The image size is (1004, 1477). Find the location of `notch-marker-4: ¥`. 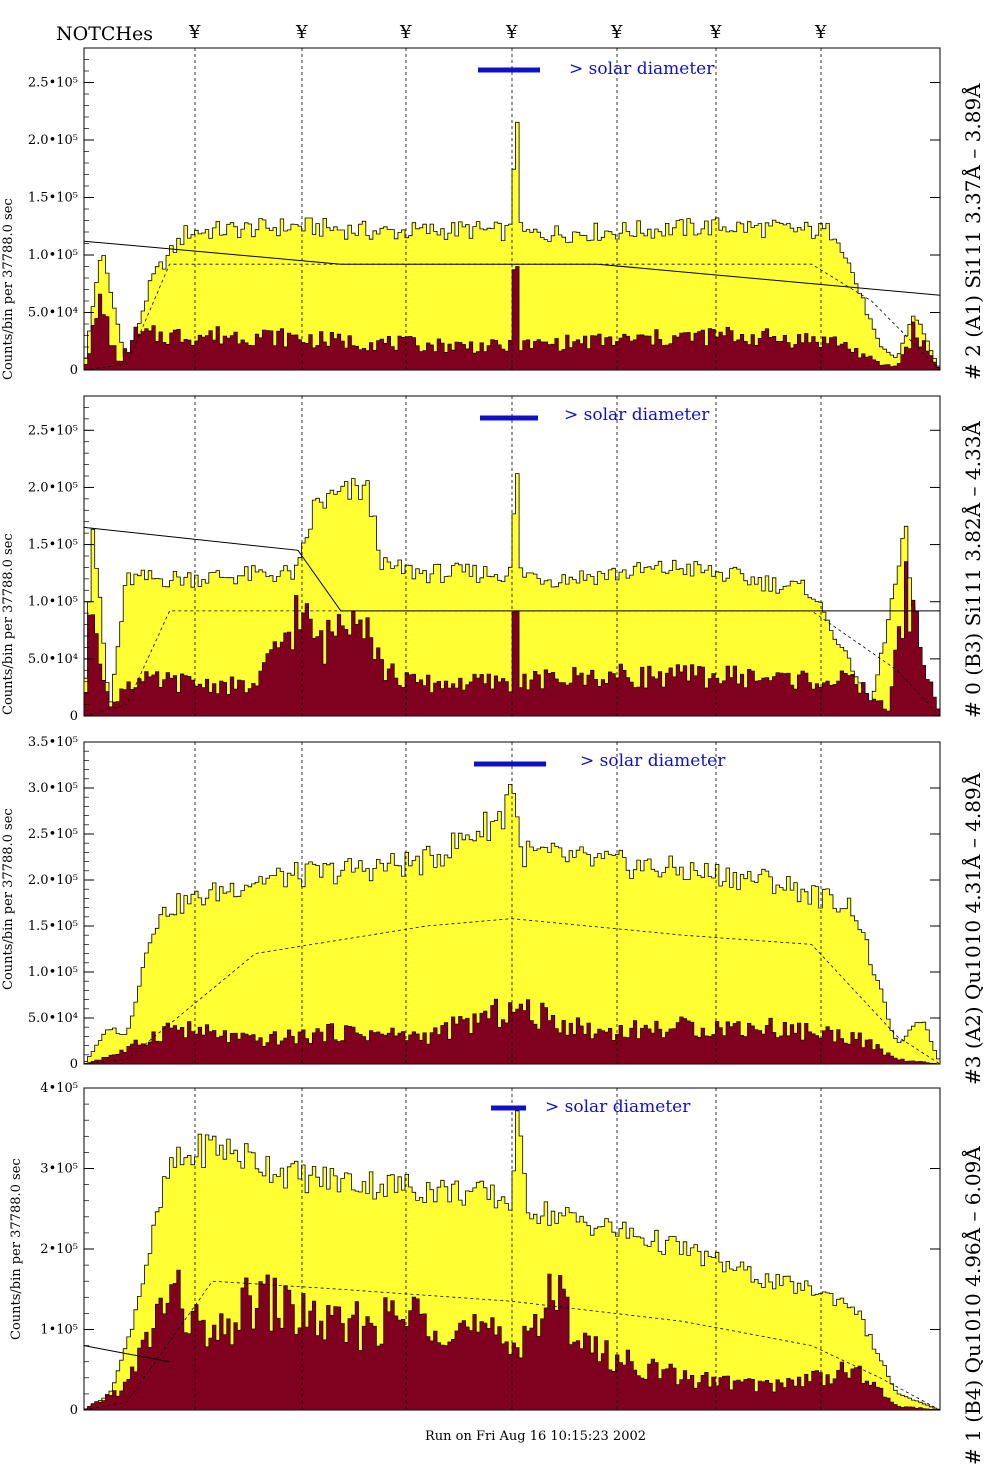

notch-marker-4: ¥ is located at coordinates (511, 32).